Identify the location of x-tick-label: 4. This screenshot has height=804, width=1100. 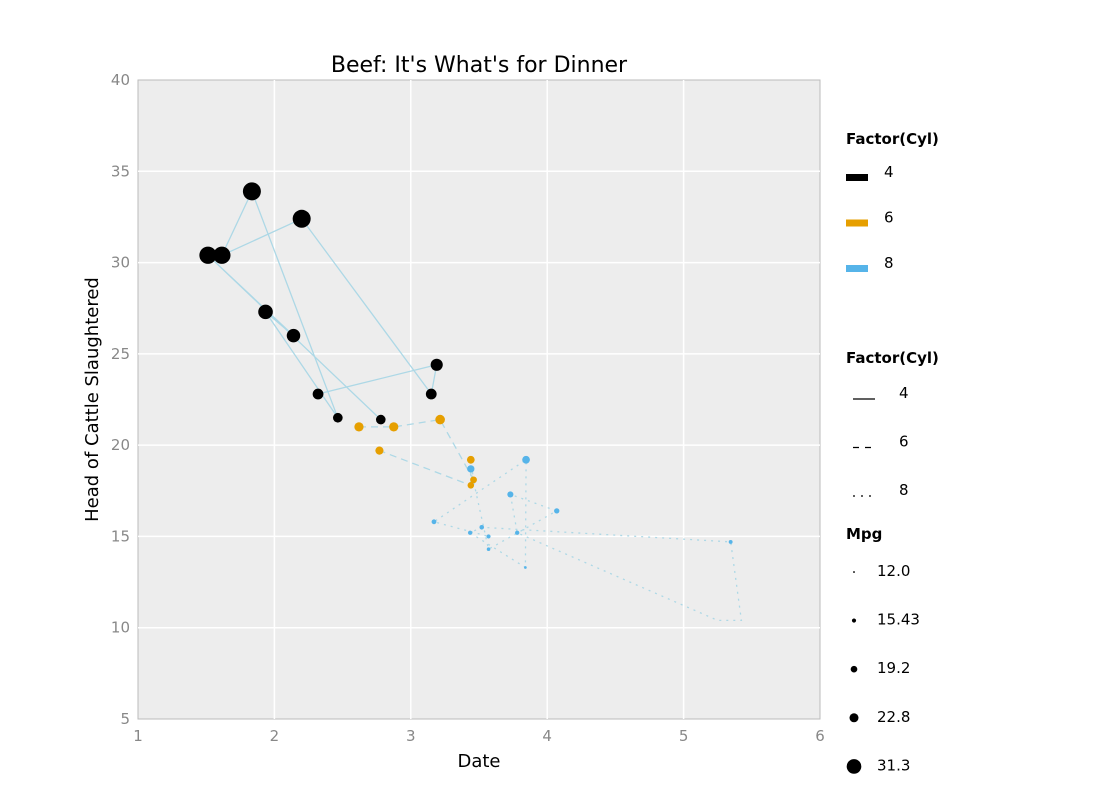
(547, 736).